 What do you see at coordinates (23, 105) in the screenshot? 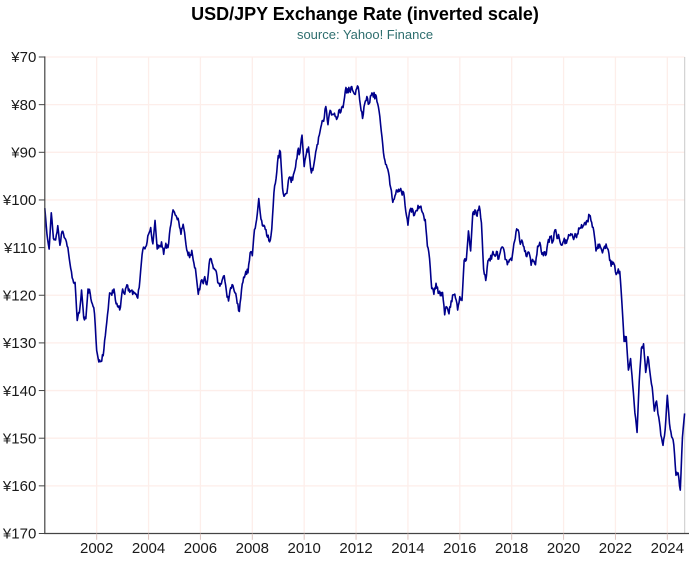
I see `y-tick-label: ¥80` at bounding box center [23, 105].